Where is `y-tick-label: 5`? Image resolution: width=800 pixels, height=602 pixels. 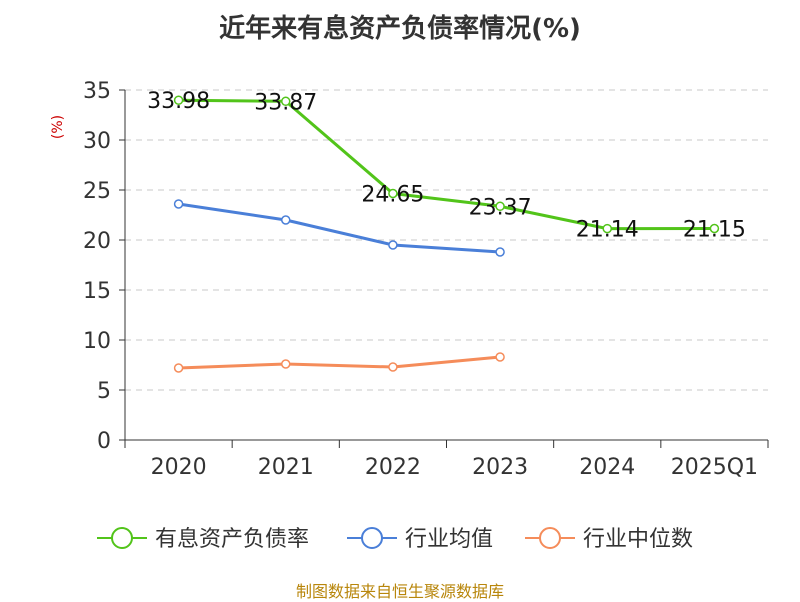 y-tick-label: 5 is located at coordinates (104, 391).